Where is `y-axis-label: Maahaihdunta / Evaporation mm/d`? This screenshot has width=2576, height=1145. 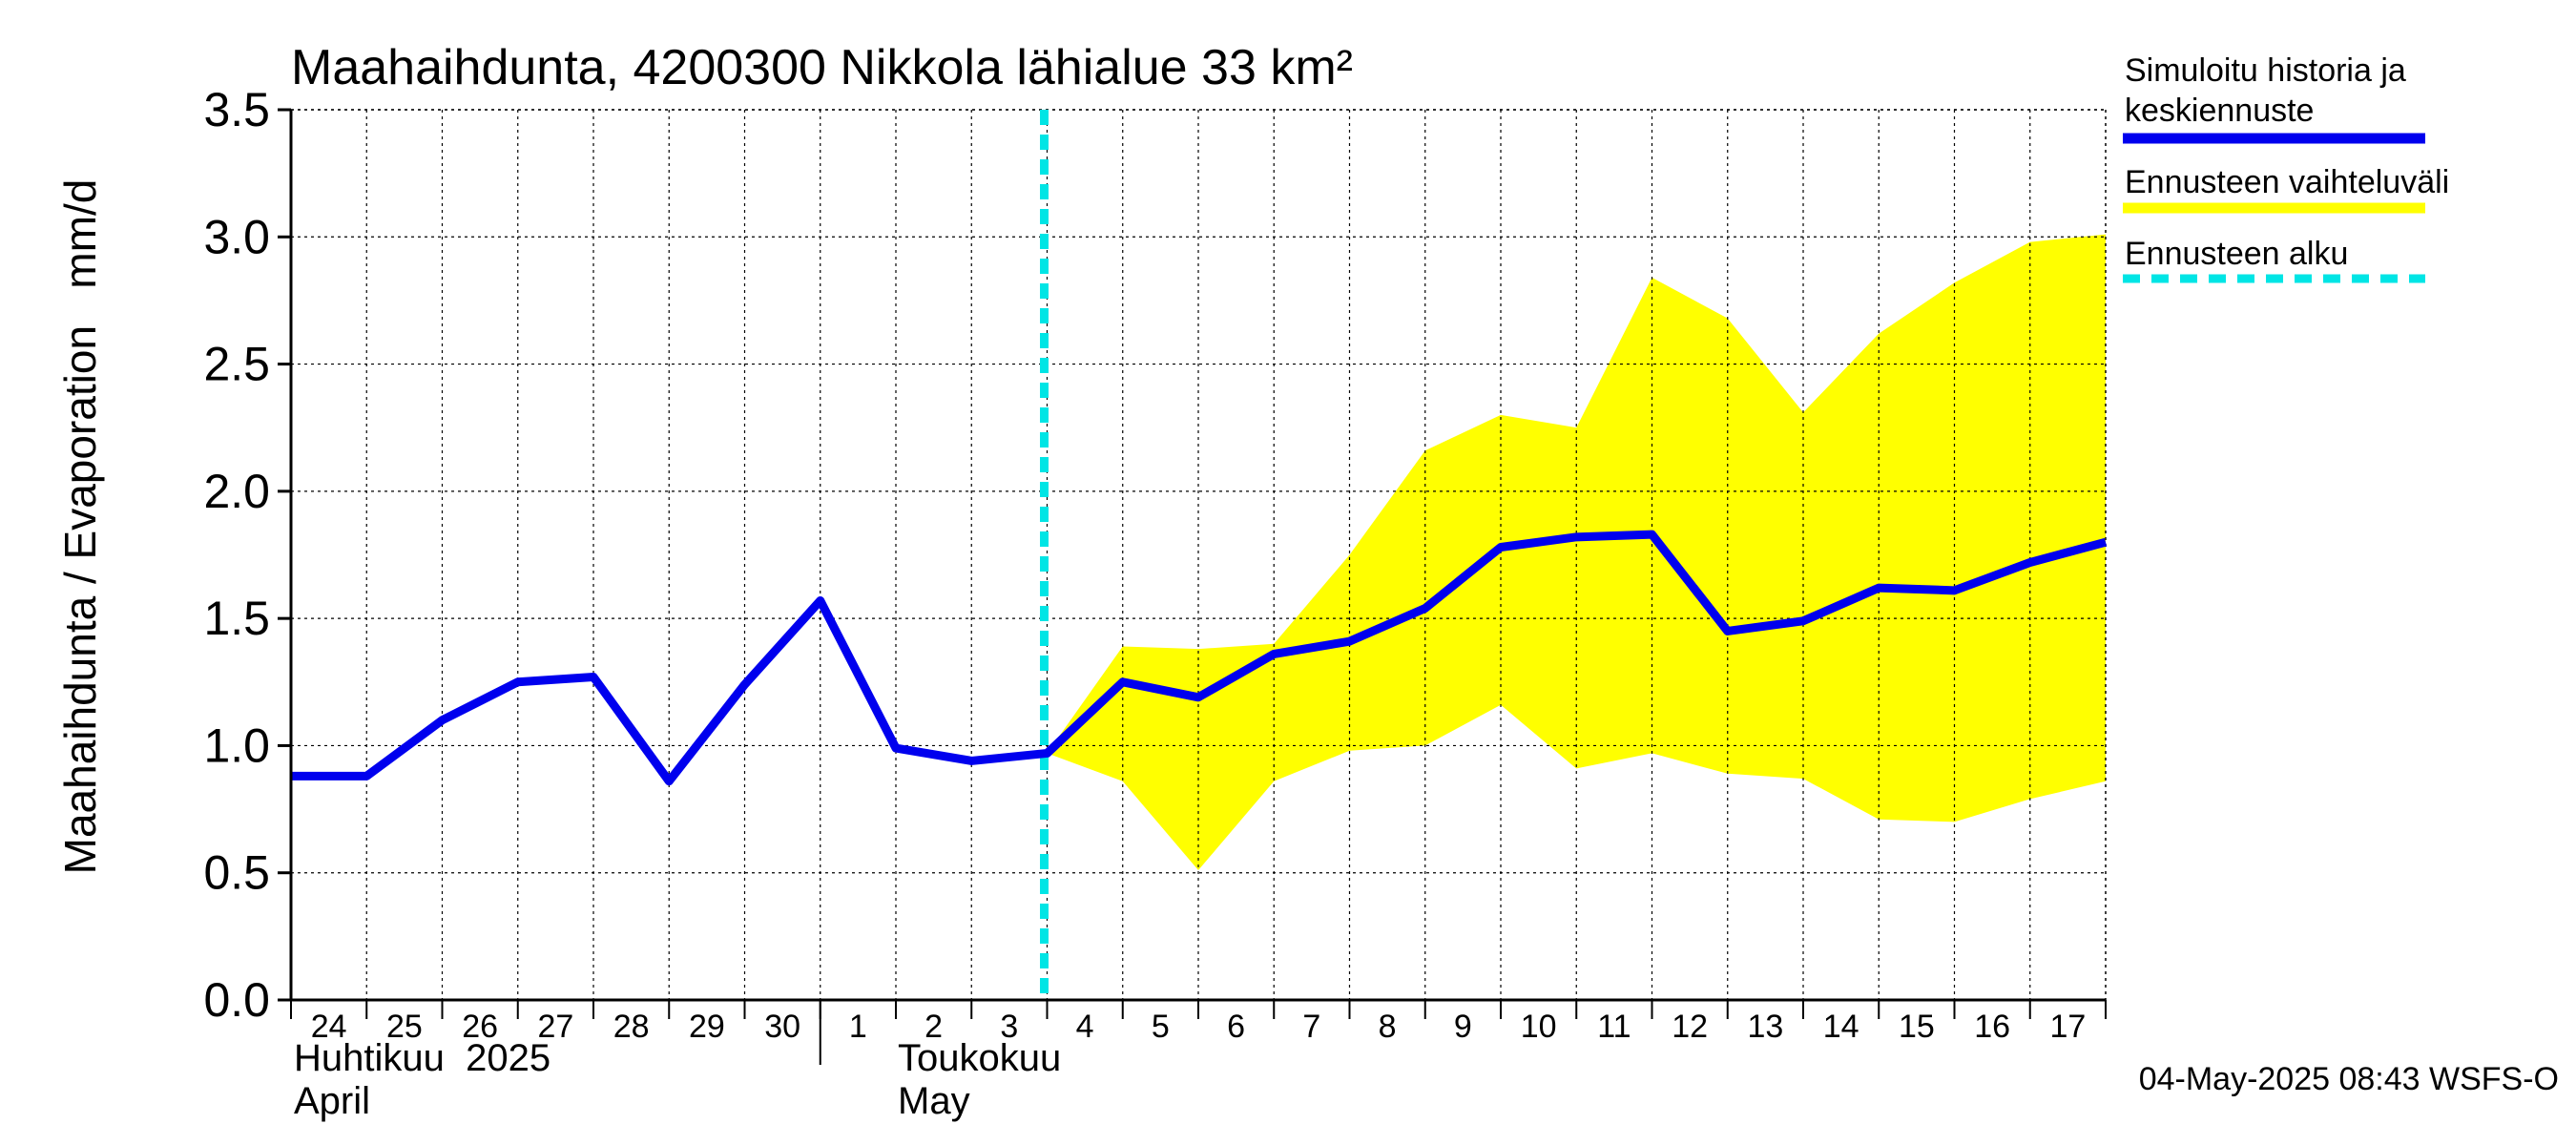
y-axis-label: Maahaihdunta / Evaporation mm/d is located at coordinates (80, 527).